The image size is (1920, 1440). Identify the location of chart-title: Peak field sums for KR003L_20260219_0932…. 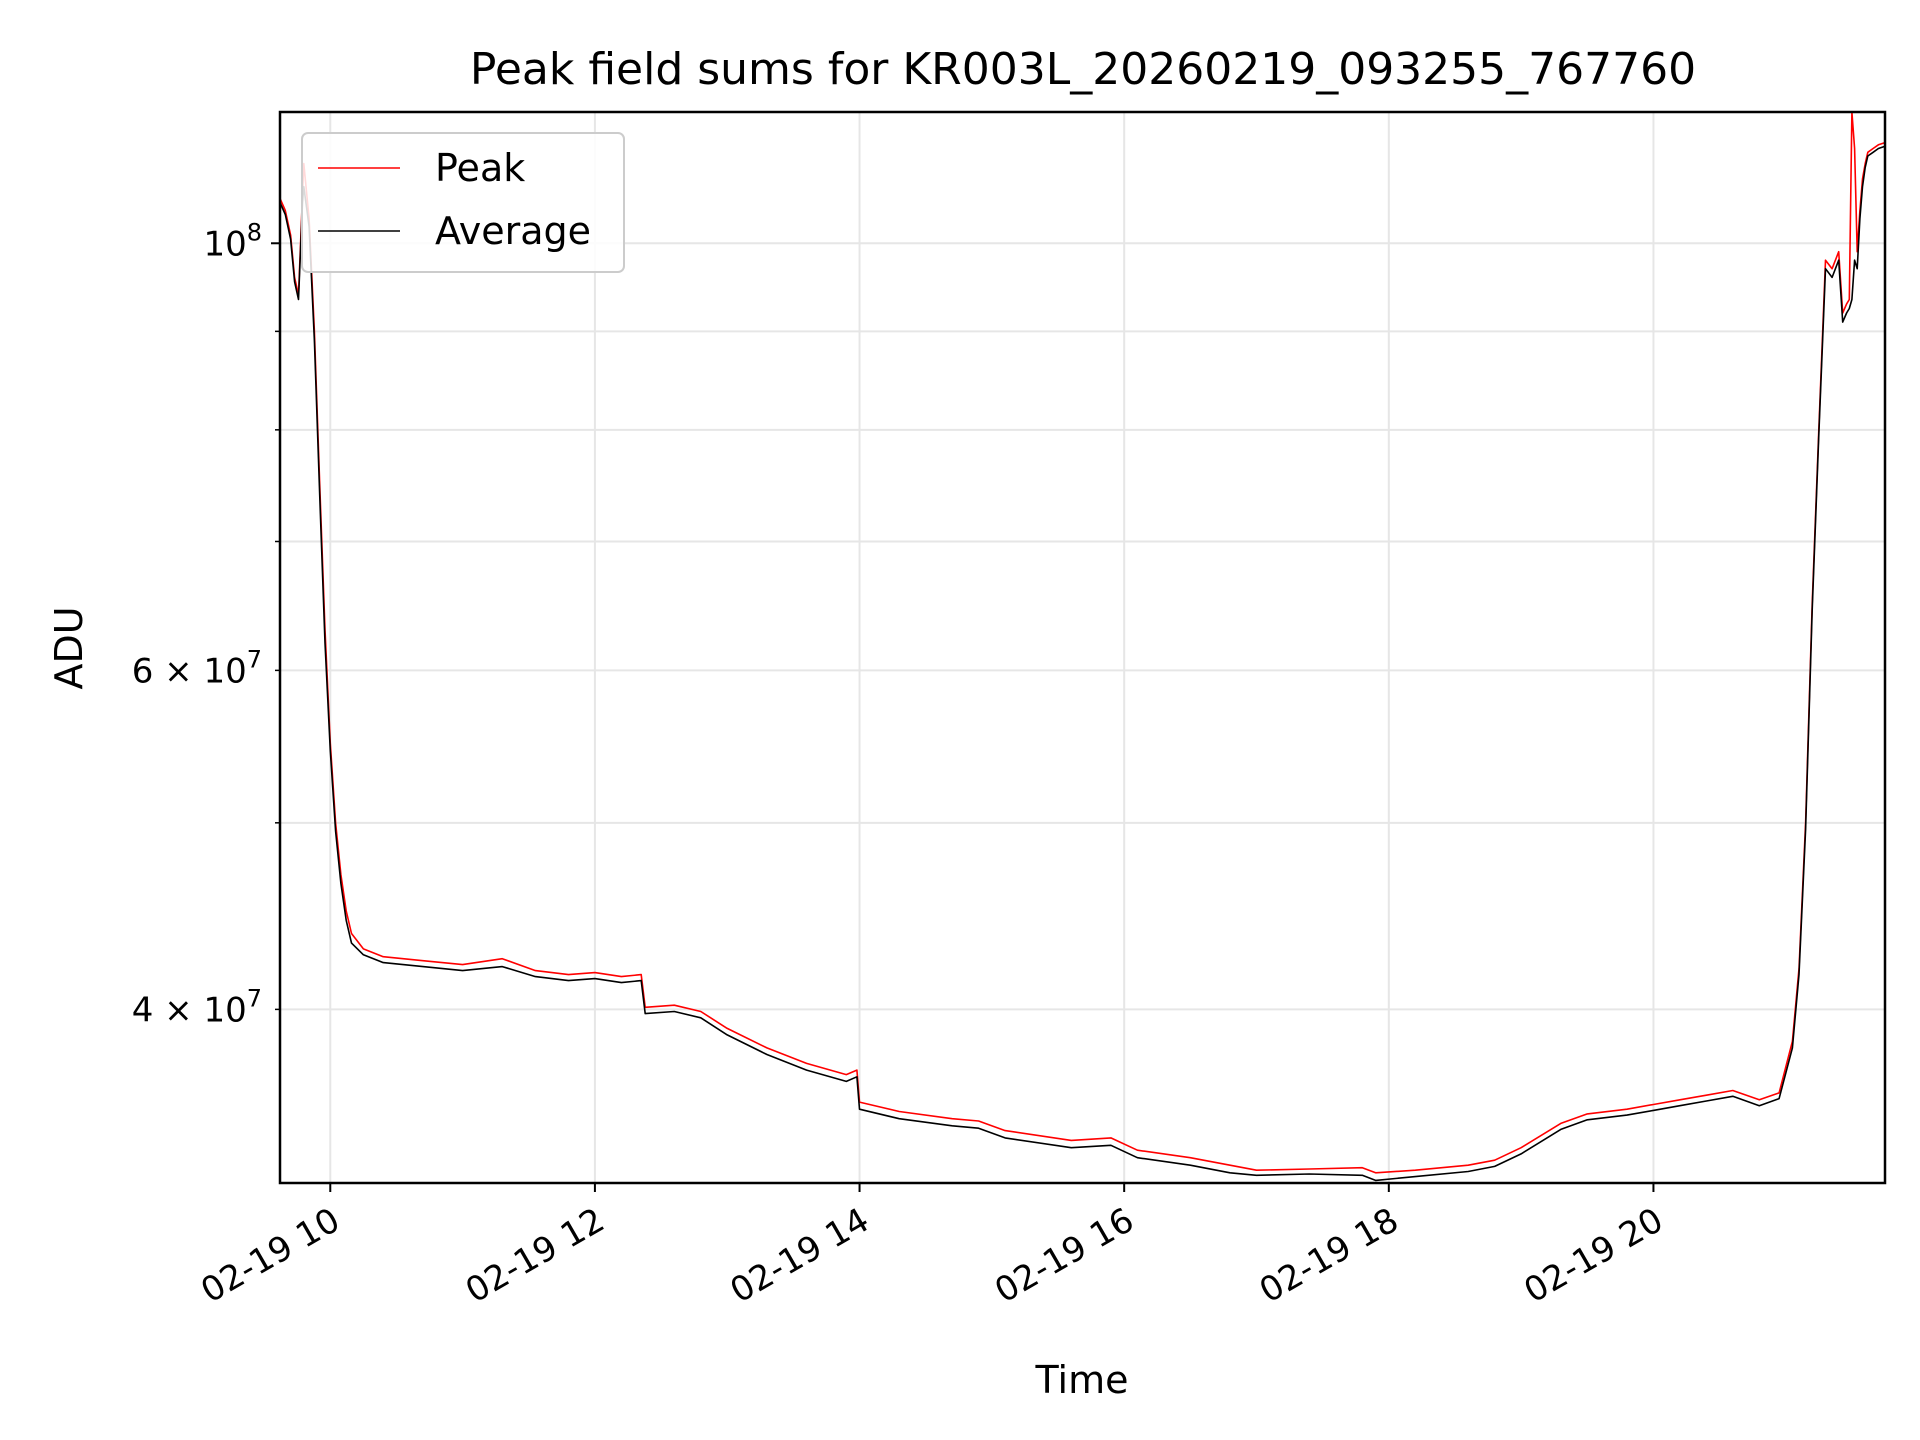
(1083, 69).